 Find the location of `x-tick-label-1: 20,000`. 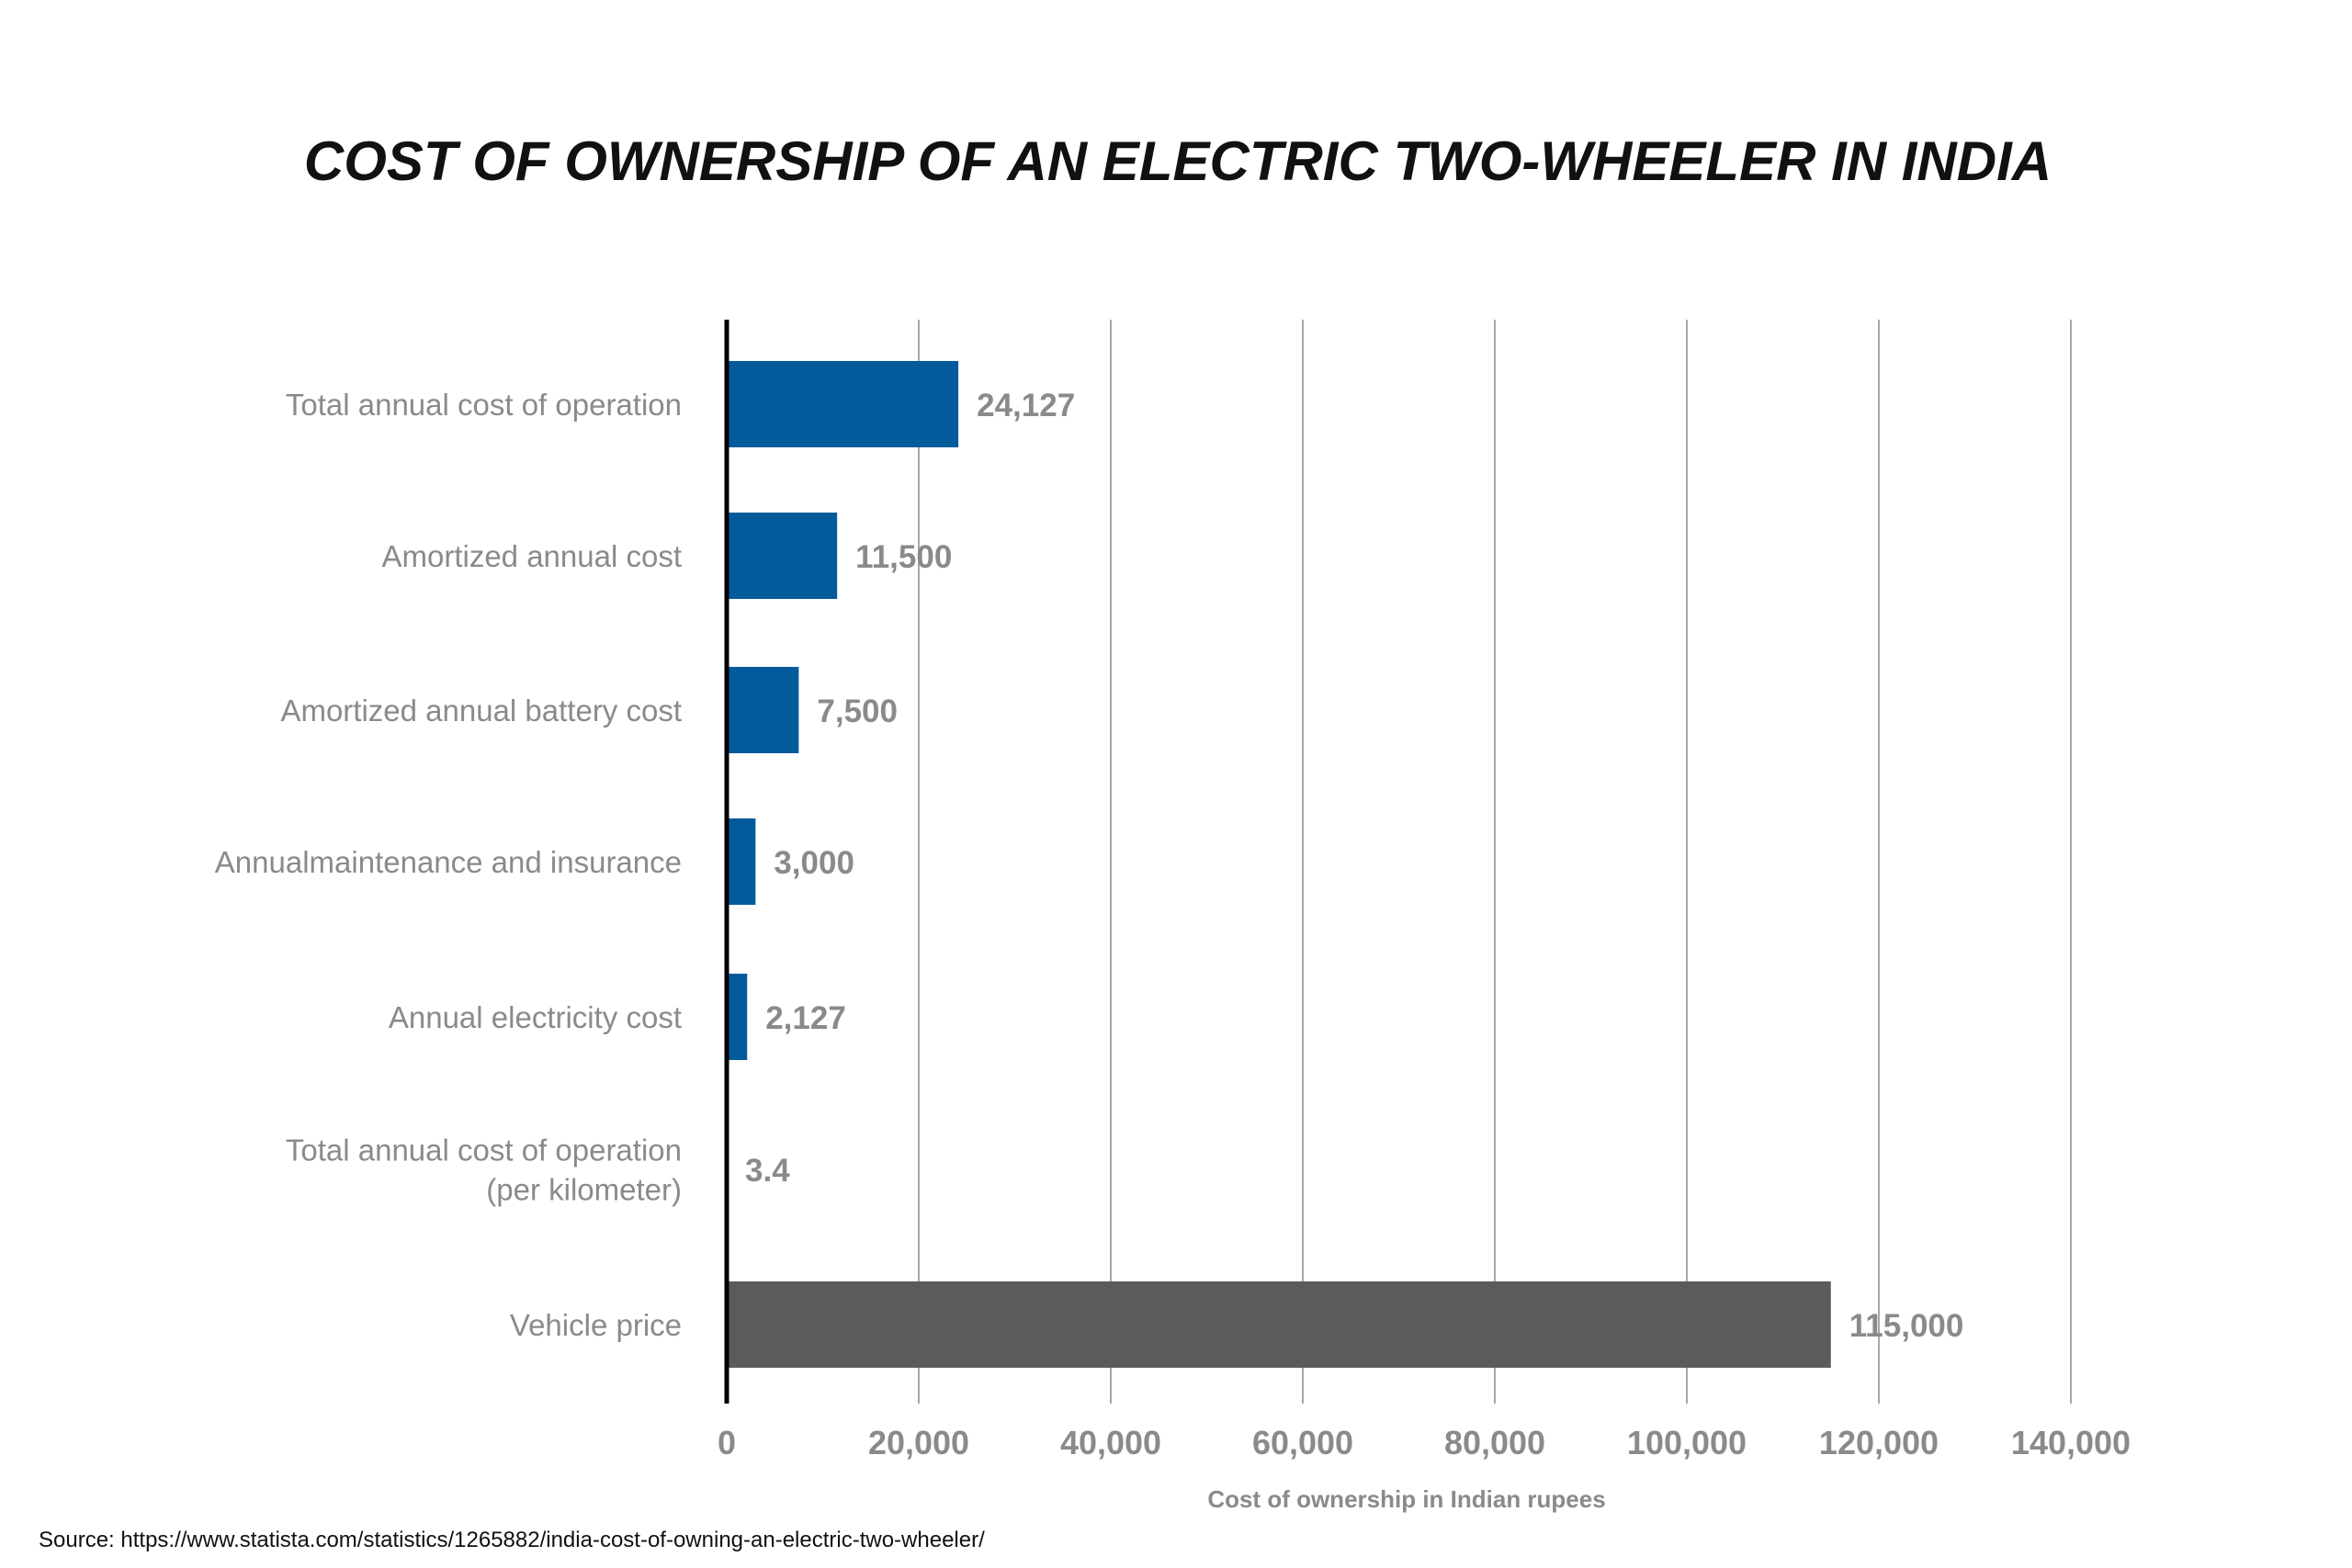

x-tick-label-1: 20,000 is located at coordinates (918, 1443).